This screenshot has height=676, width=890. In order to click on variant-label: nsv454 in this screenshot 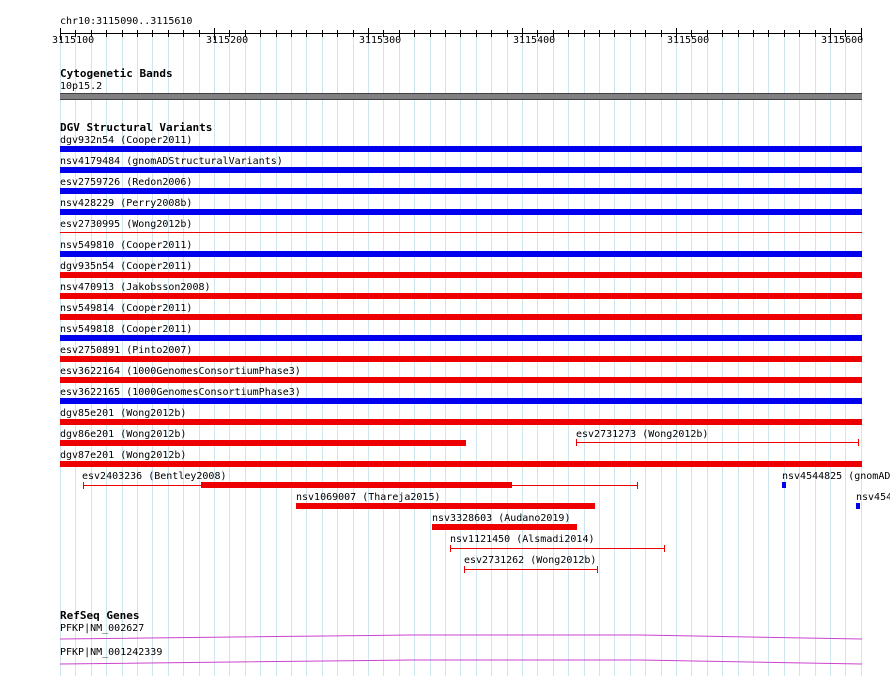, I will do `click(873, 497)`.